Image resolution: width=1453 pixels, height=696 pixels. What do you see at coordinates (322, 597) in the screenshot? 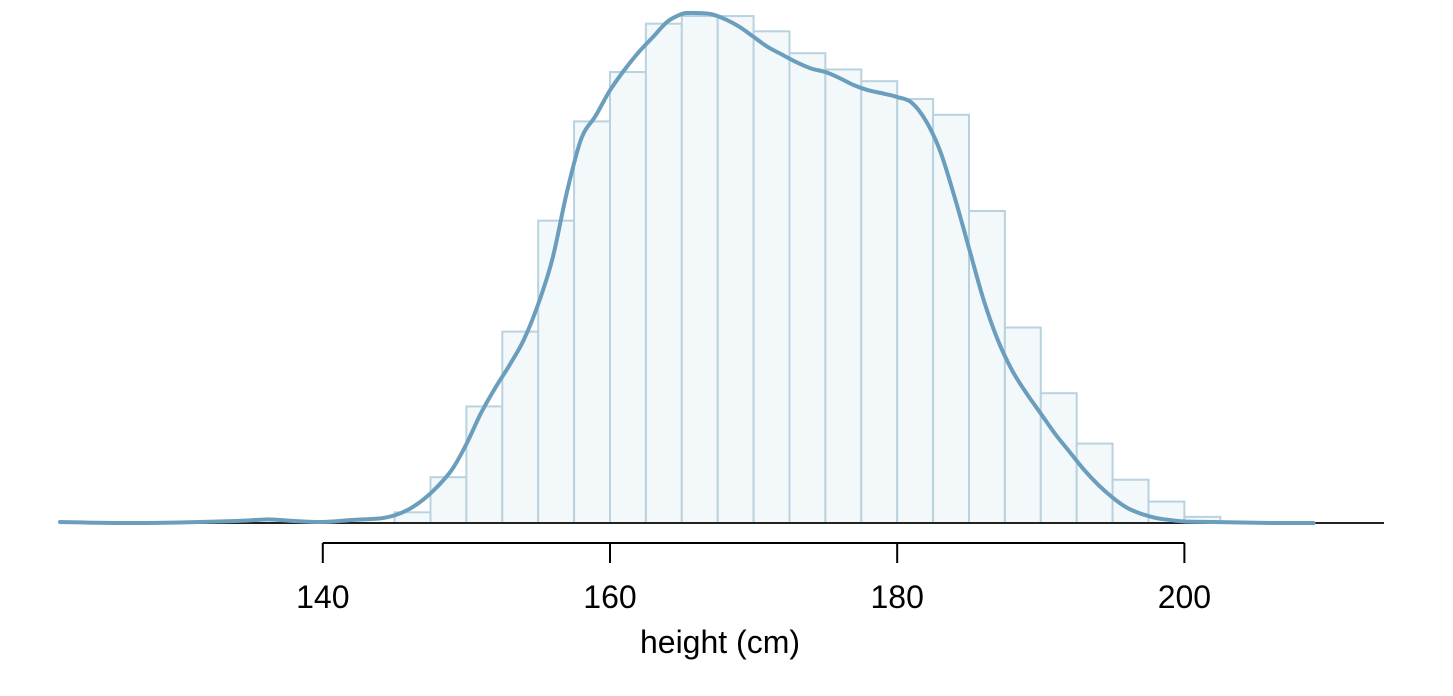
I see `x-tick-label: 140` at bounding box center [322, 597].